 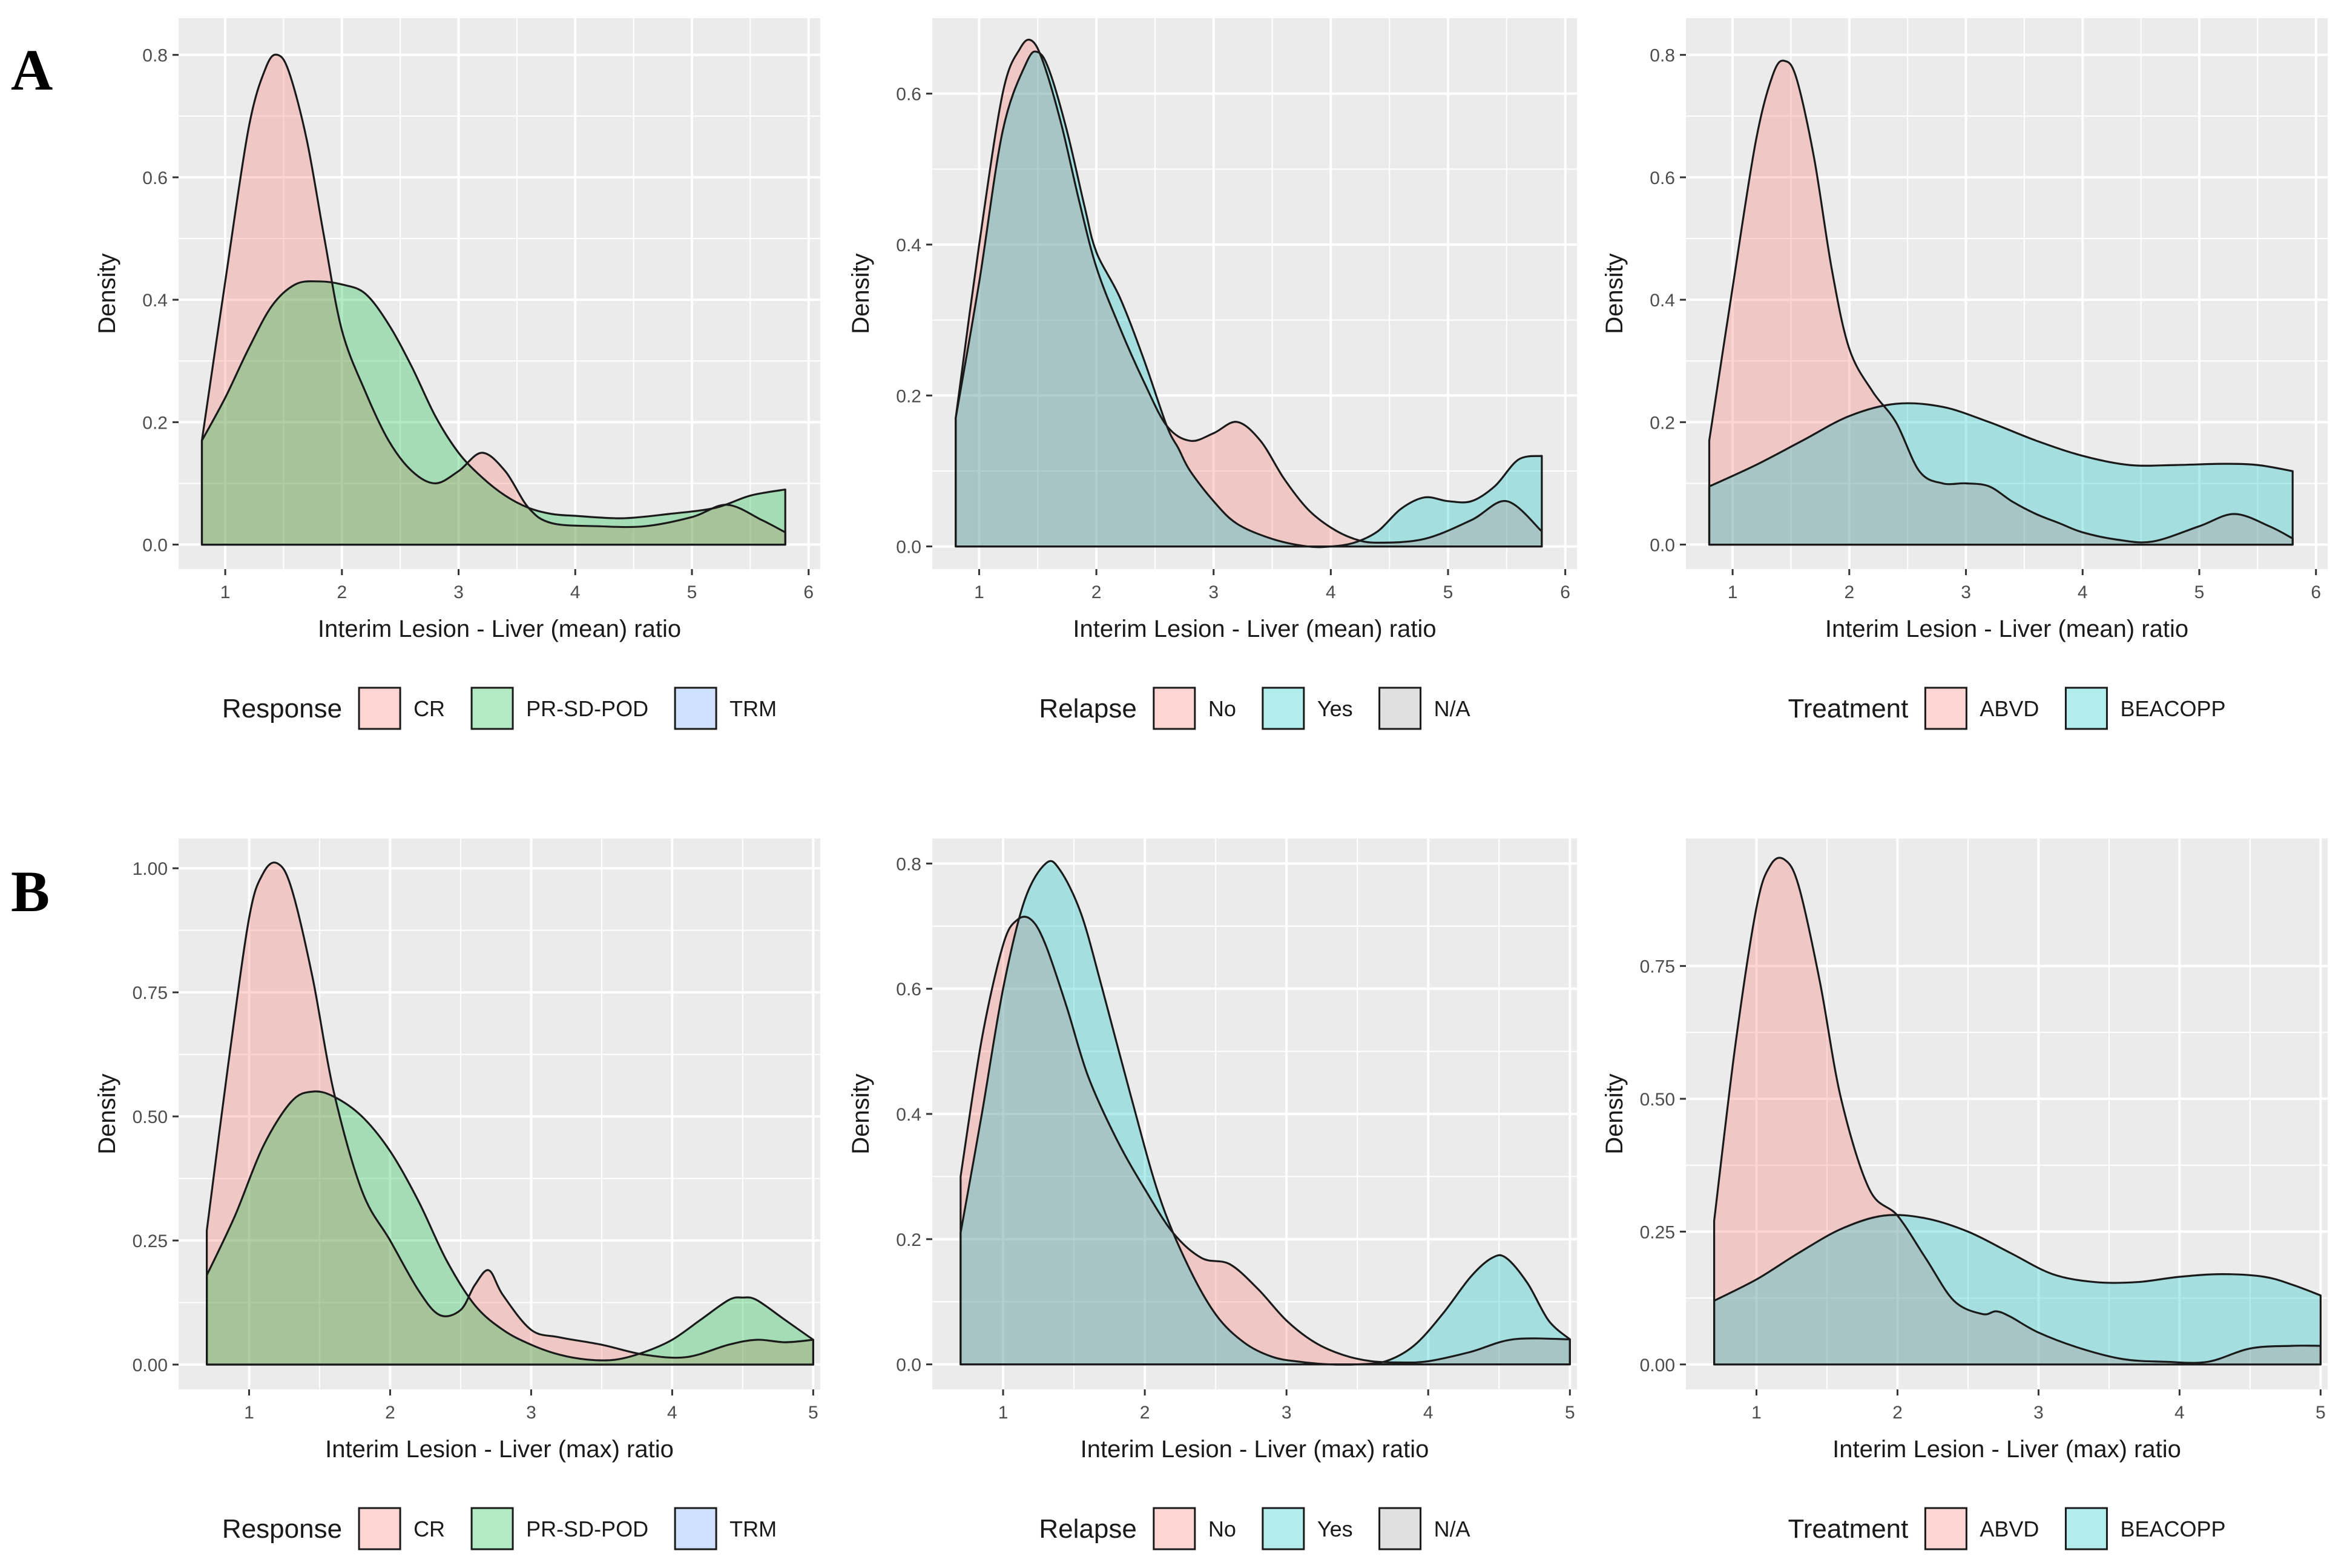 What do you see at coordinates (1222, 1529) in the screenshot?
I see `legend-label: No` at bounding box center [1222, 1529].